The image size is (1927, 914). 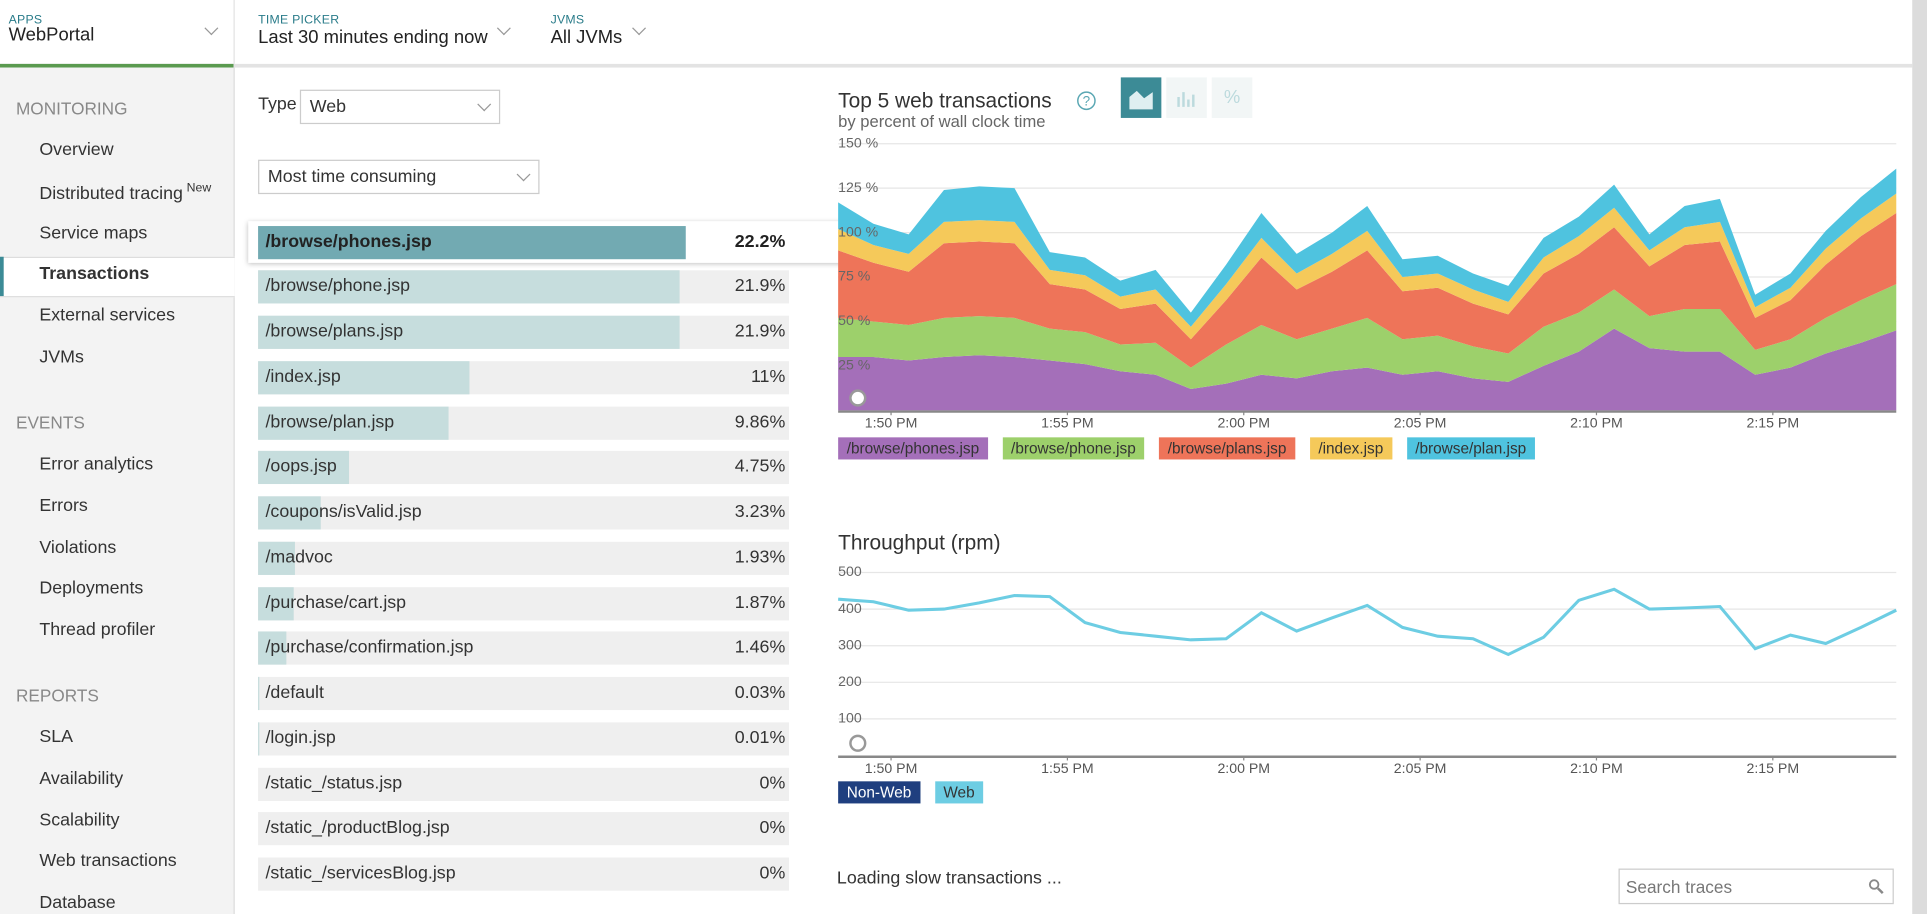 I want to click on transaction-row: /static_/servicesBlog.jsp 0%, so click(x=523, y=874).